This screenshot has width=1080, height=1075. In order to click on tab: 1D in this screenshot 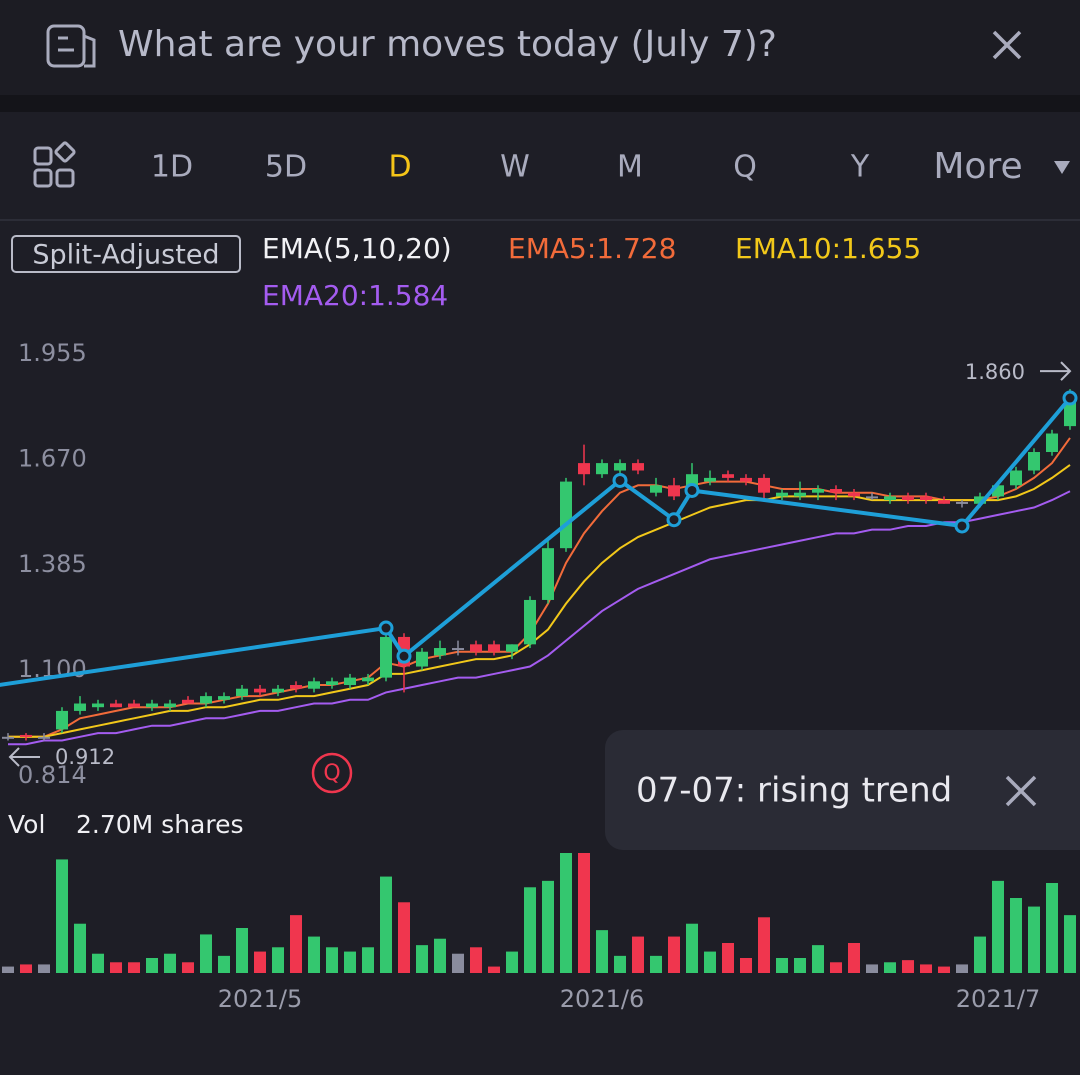, I will do `click(172, 167)`.